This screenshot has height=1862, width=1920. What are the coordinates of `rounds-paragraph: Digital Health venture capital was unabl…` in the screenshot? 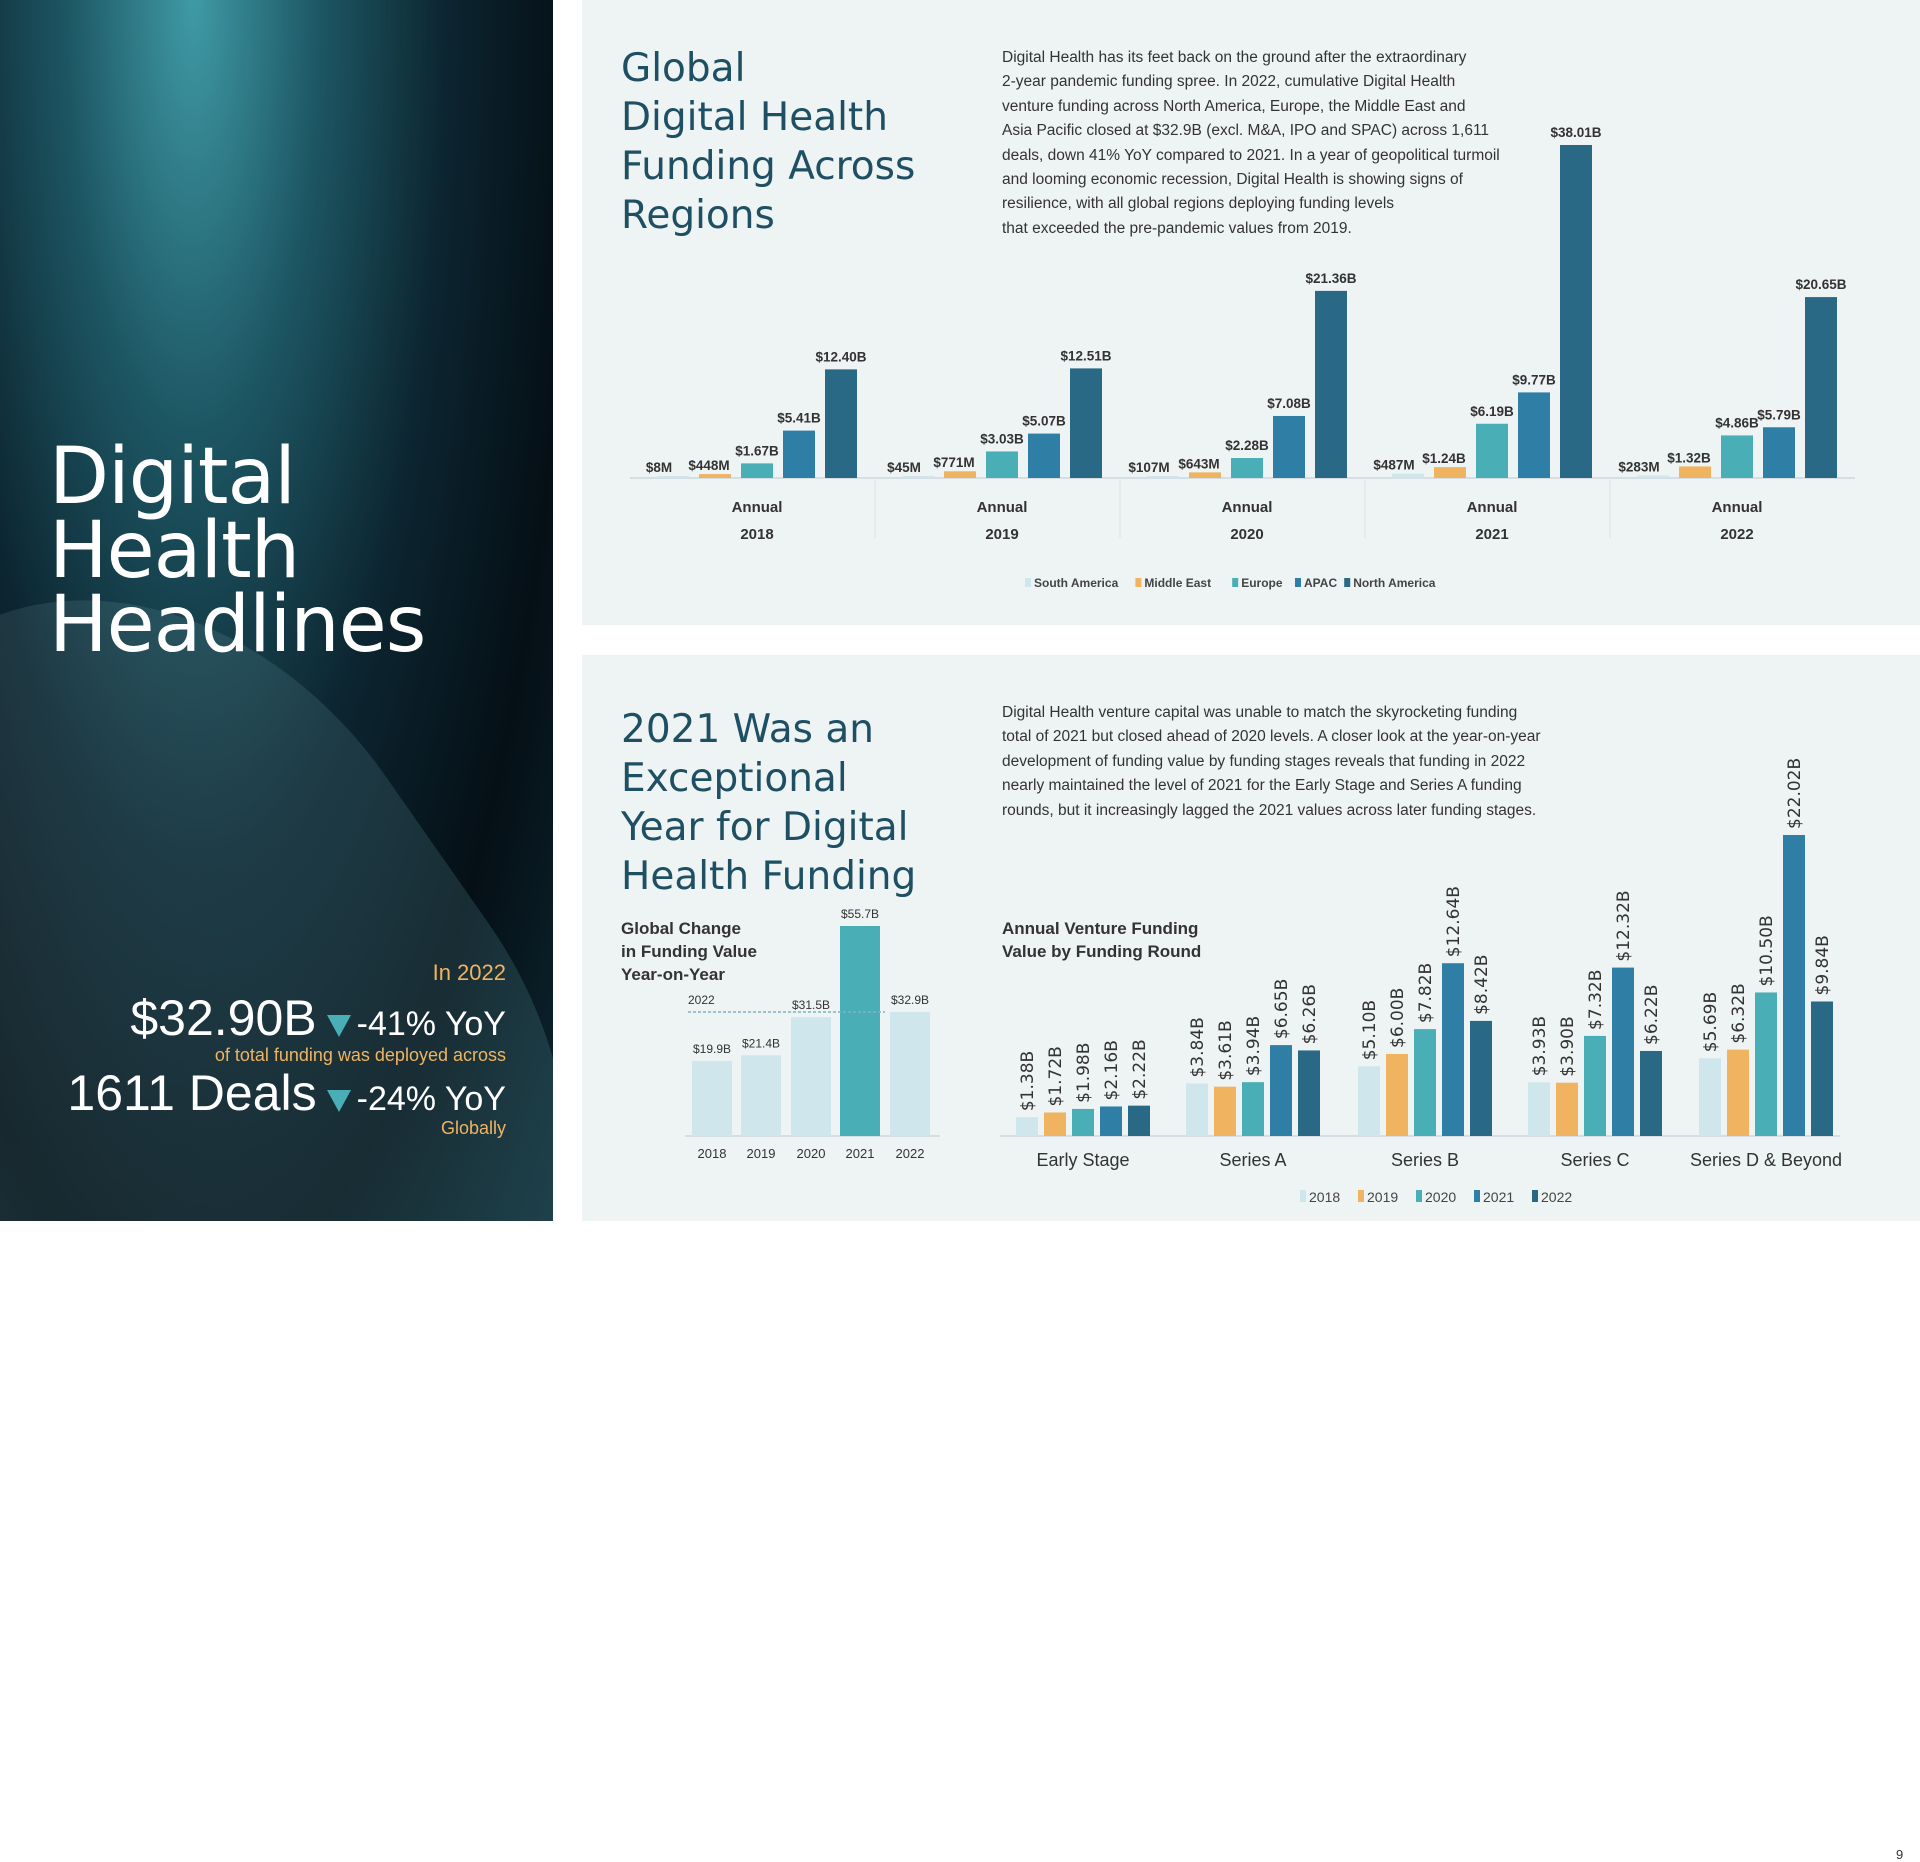 It's located at (1271, 761).